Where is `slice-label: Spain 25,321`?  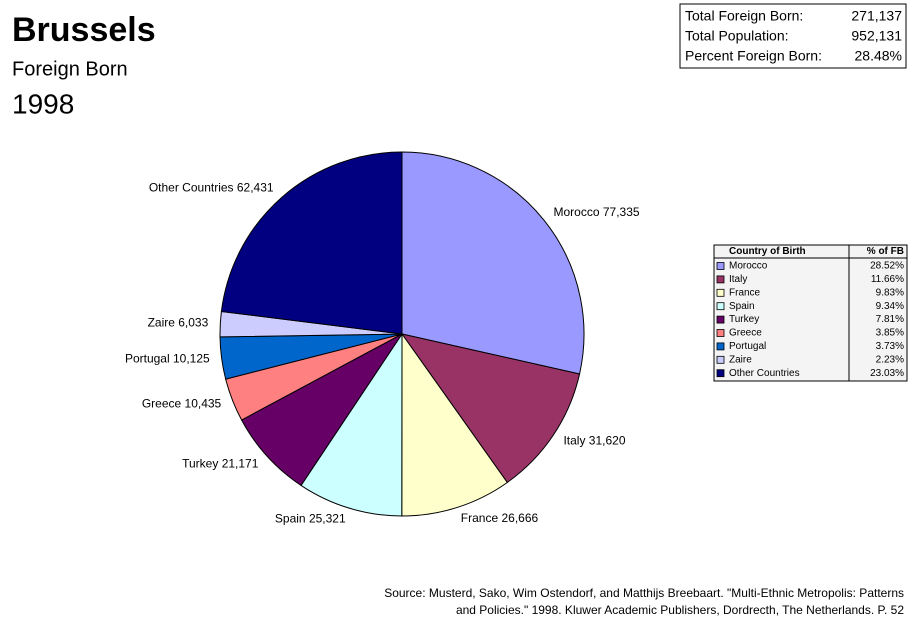 slice-label: Spain 25,321 is located at coordinates (310, 519).